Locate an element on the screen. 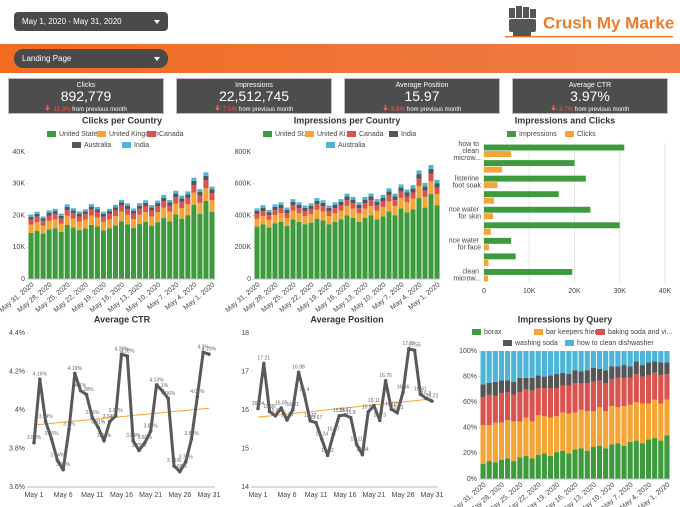  chart-title: Clicks per Country is located at coordinates (122, 120).